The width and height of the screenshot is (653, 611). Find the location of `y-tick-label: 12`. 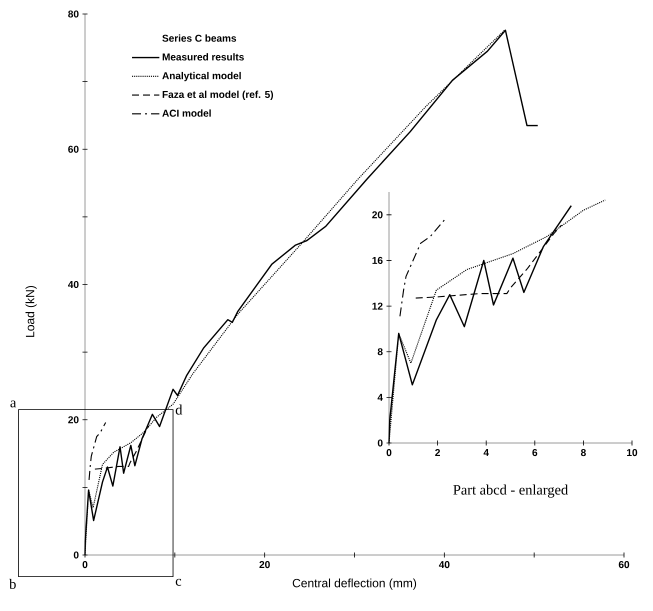

y-tick-label: 12 is located at coordinates (377, 306).